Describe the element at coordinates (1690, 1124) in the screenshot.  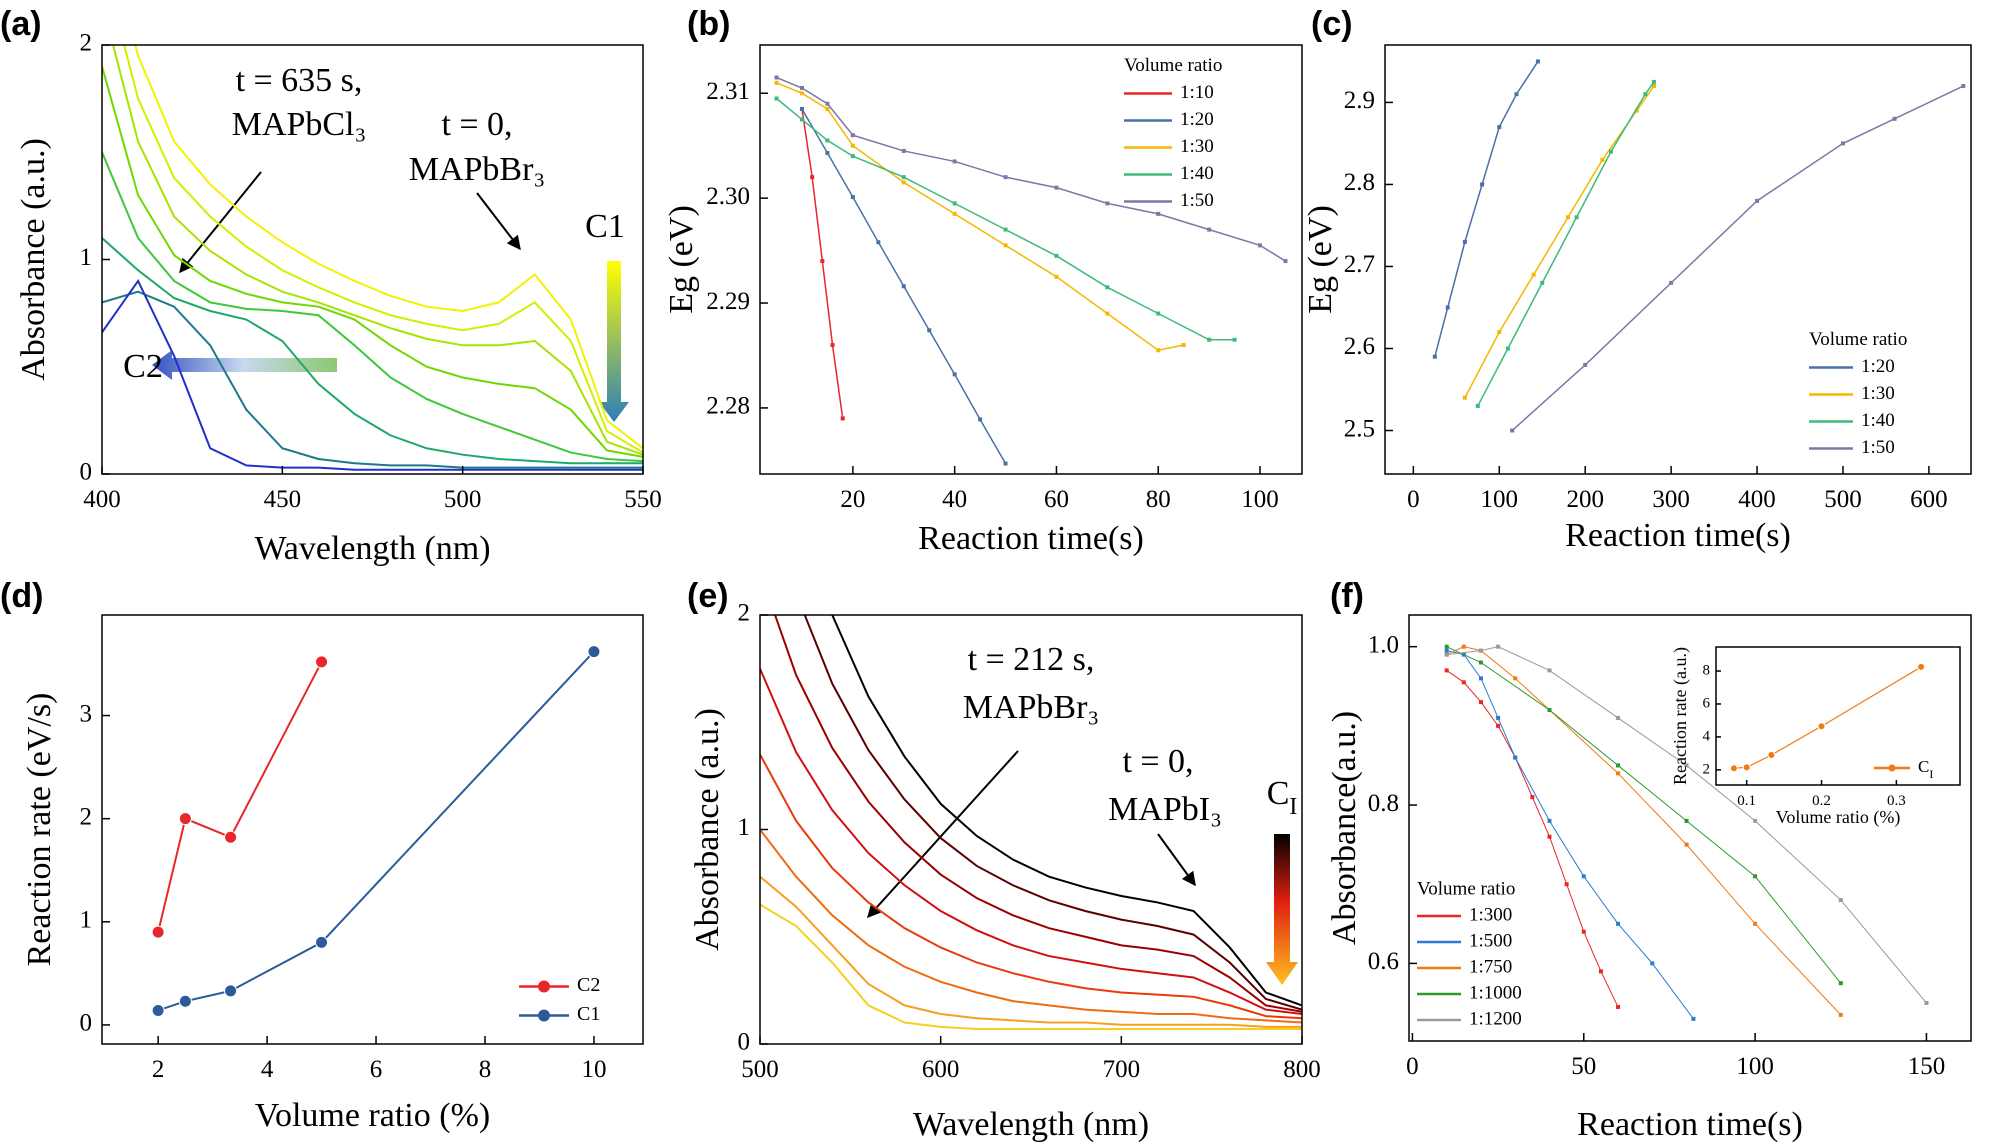
I see `x-axis-label: Reaction time(s)` at that location.